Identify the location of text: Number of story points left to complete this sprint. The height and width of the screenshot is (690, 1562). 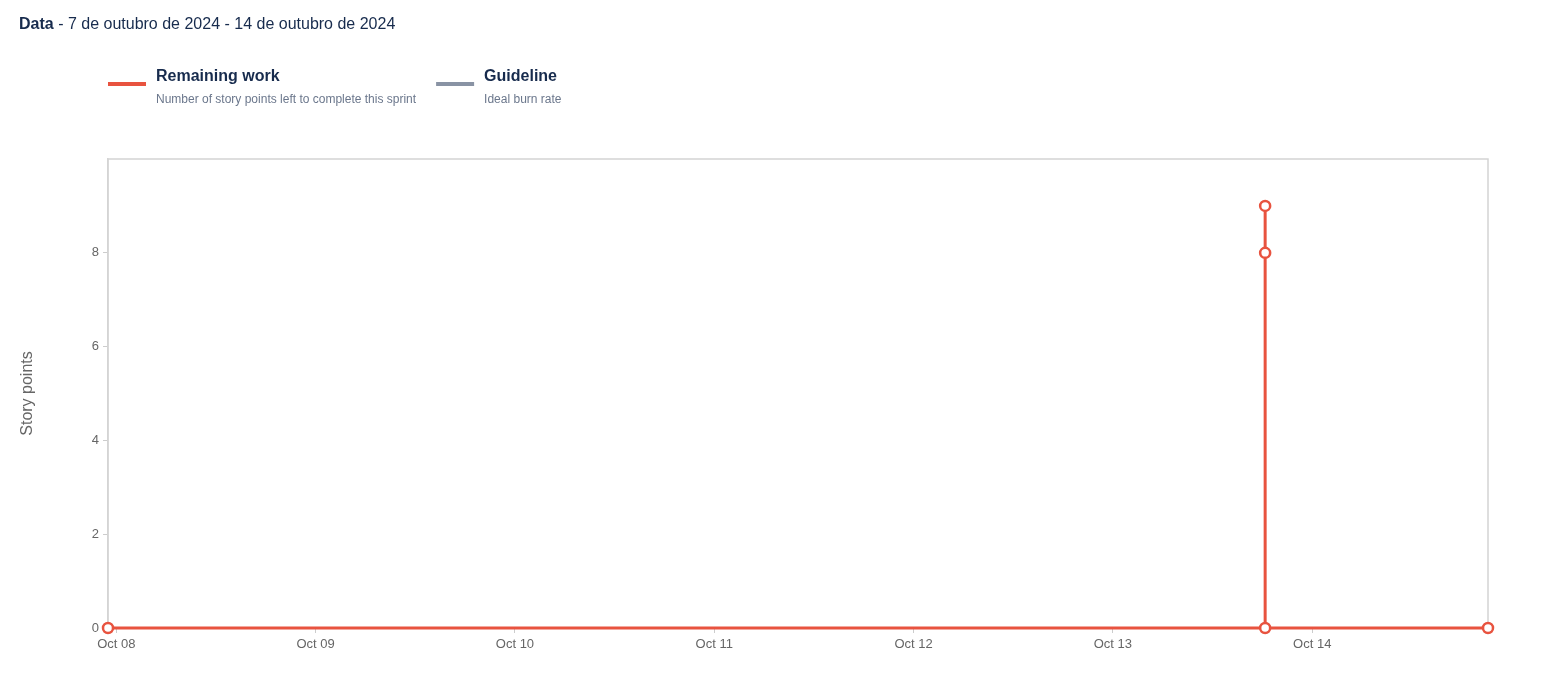
(286, 99).